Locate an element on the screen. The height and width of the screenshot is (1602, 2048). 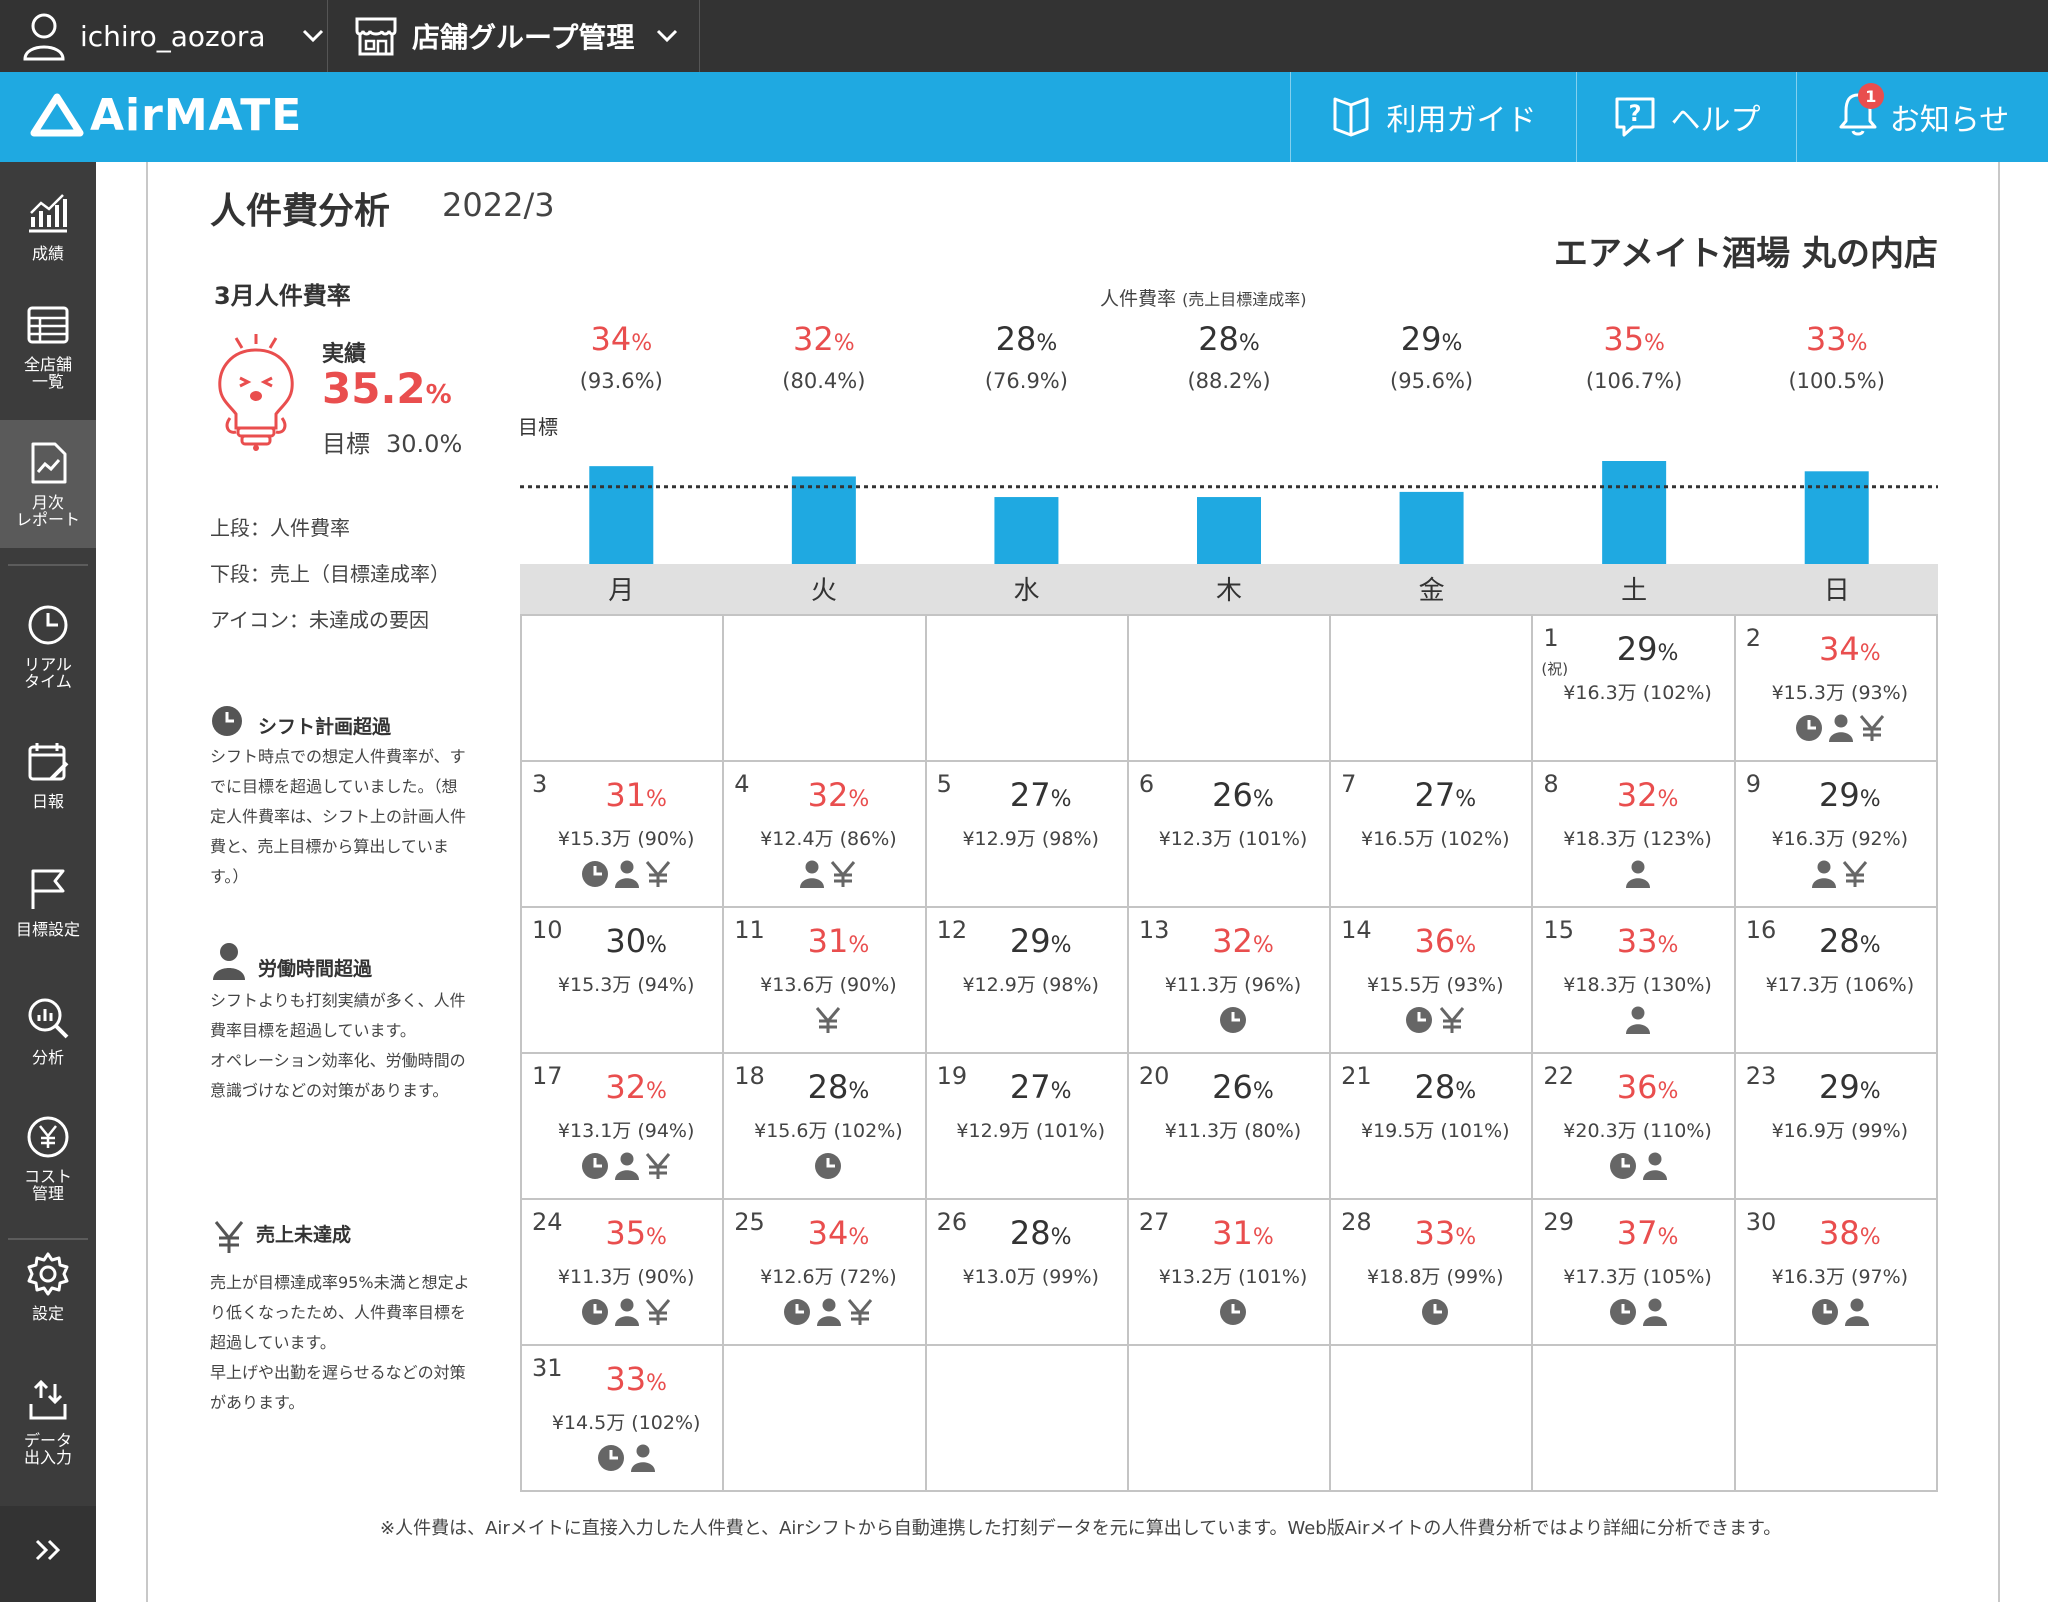
day-number: 30 is located at coordinates (1761, 1222).